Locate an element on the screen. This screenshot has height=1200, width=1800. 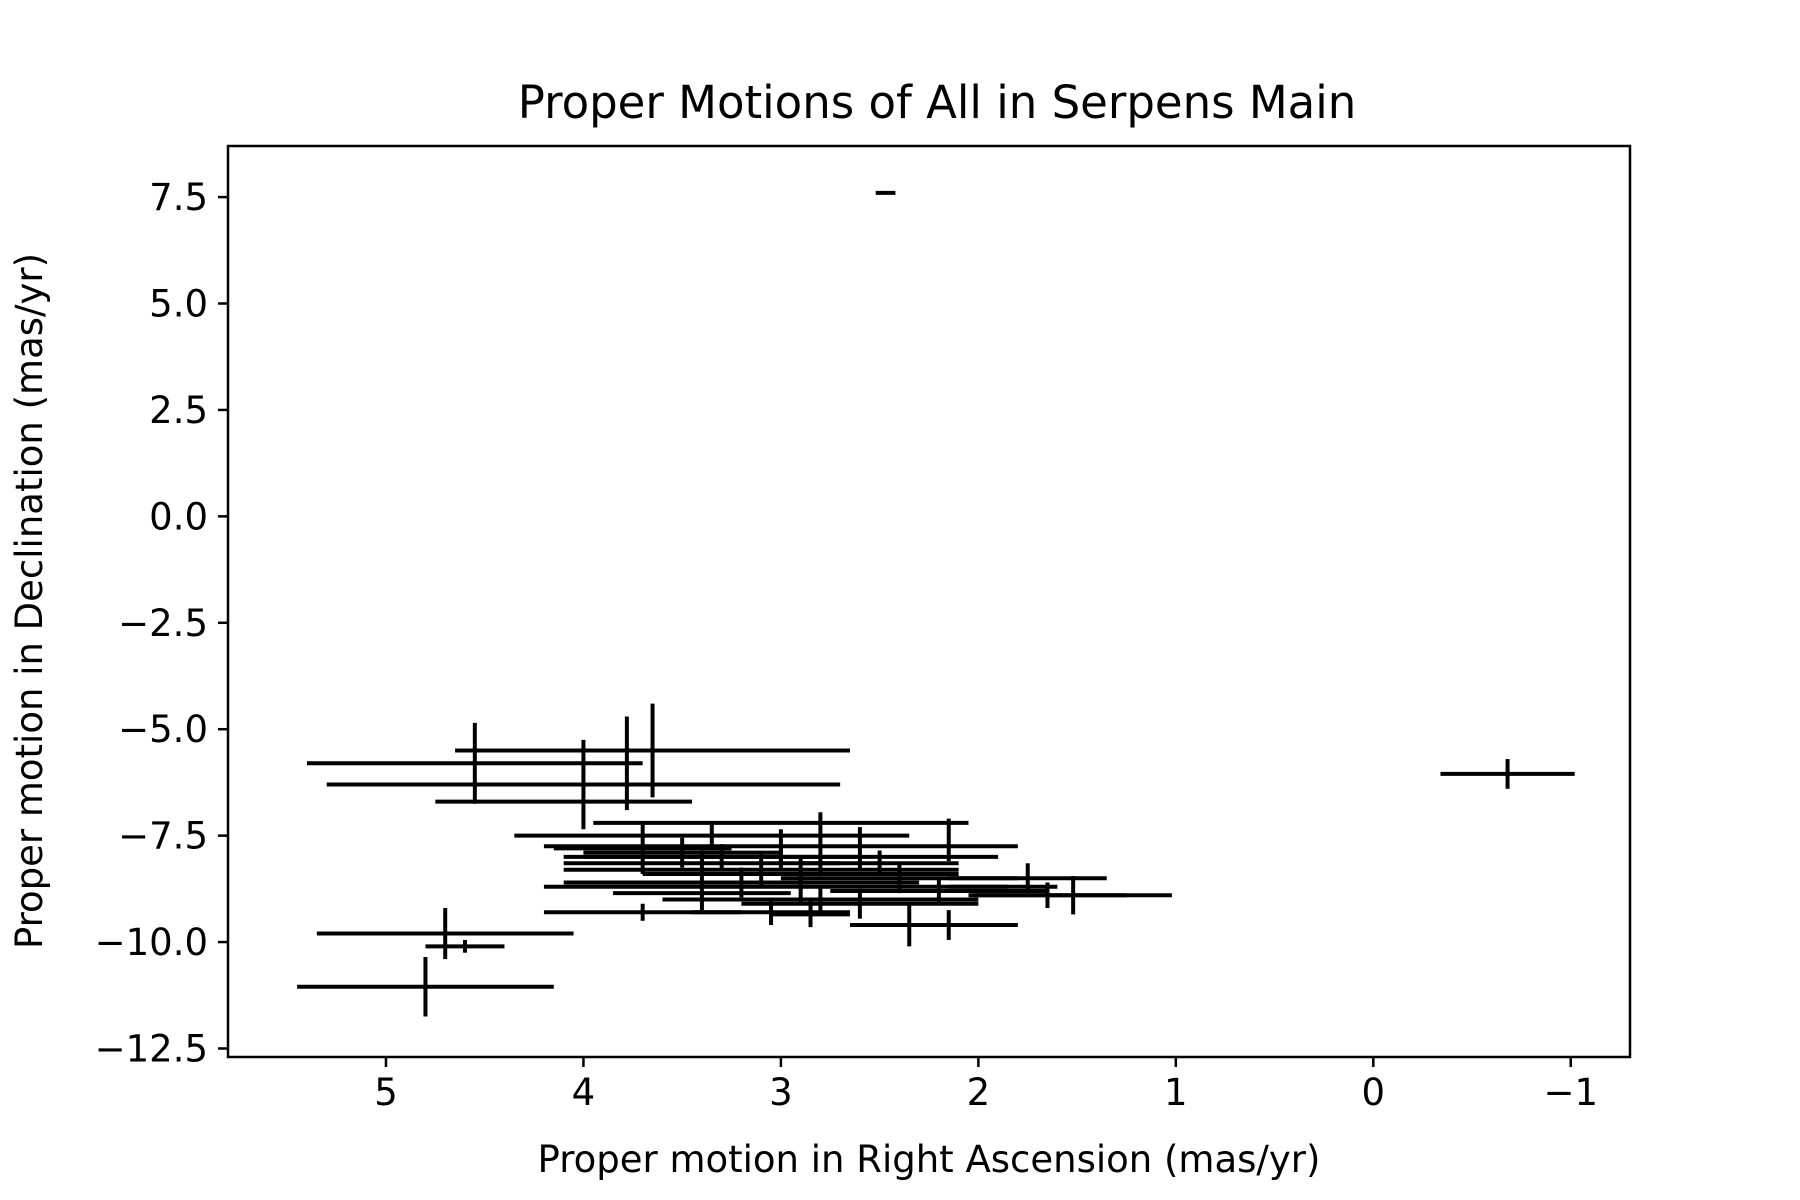
y-tick-label: 7.5 is located at coordinates (178, 197).